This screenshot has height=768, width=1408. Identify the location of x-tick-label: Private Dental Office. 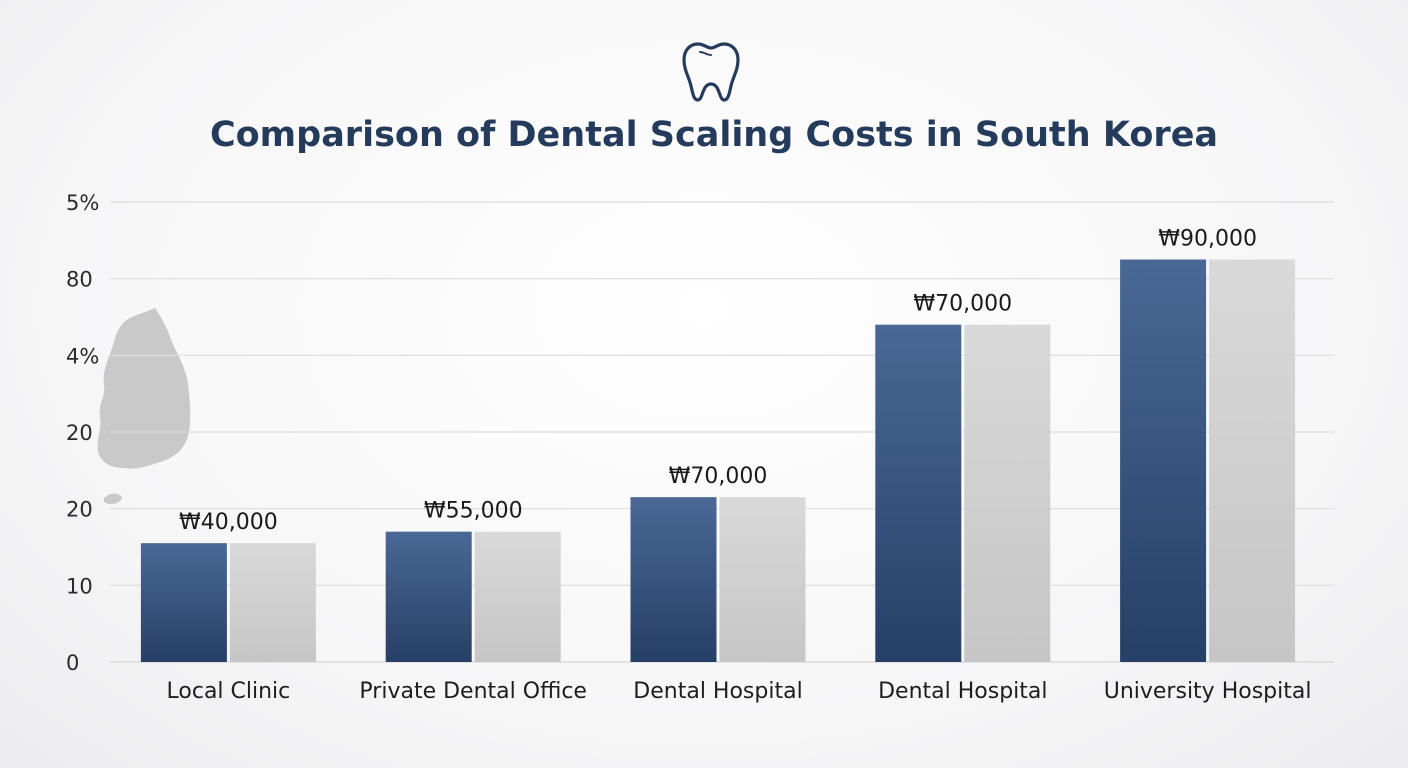
(473, 691).